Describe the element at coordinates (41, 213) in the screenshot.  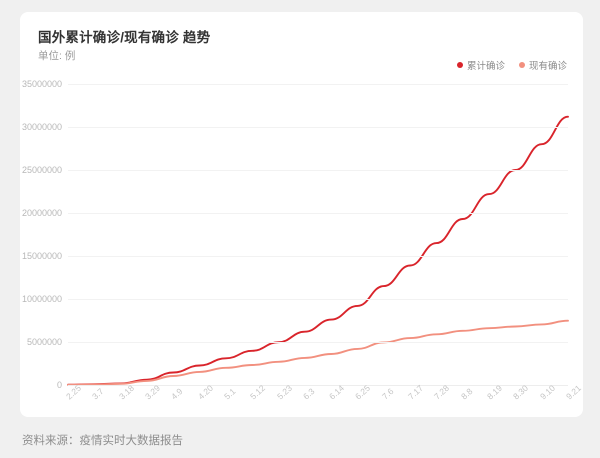
I see `y-axis-tick-label: 20000000` at that location.